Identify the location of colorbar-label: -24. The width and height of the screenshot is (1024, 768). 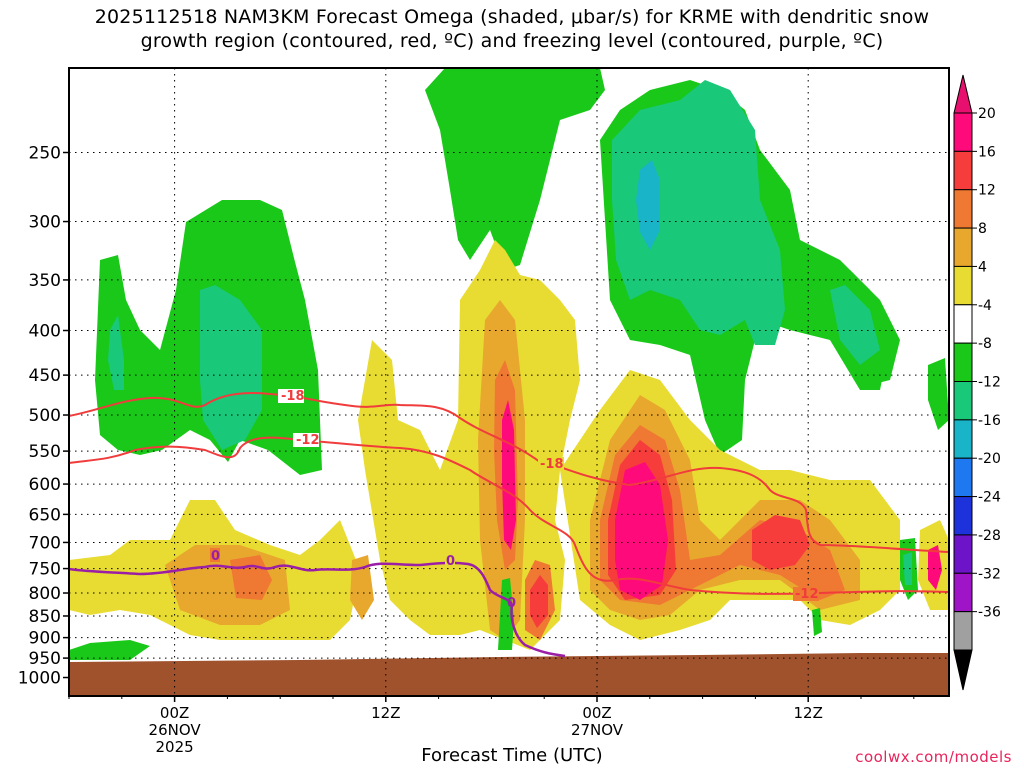
(989, 498).